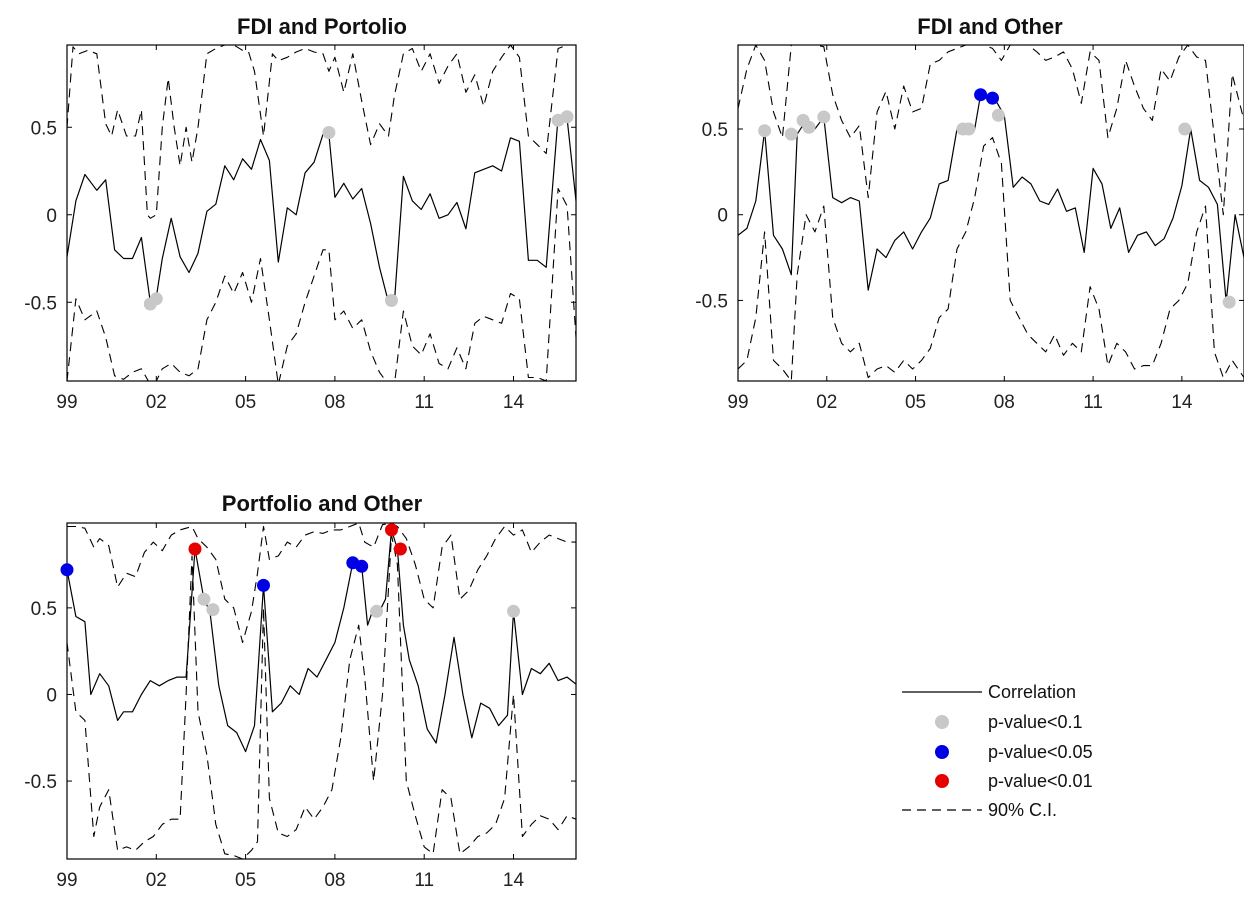 The image size is (1244, 899). Describe the element at coordinates (990, 26) in the screenshot. I see `panel-title: FDI and Other` at that location.